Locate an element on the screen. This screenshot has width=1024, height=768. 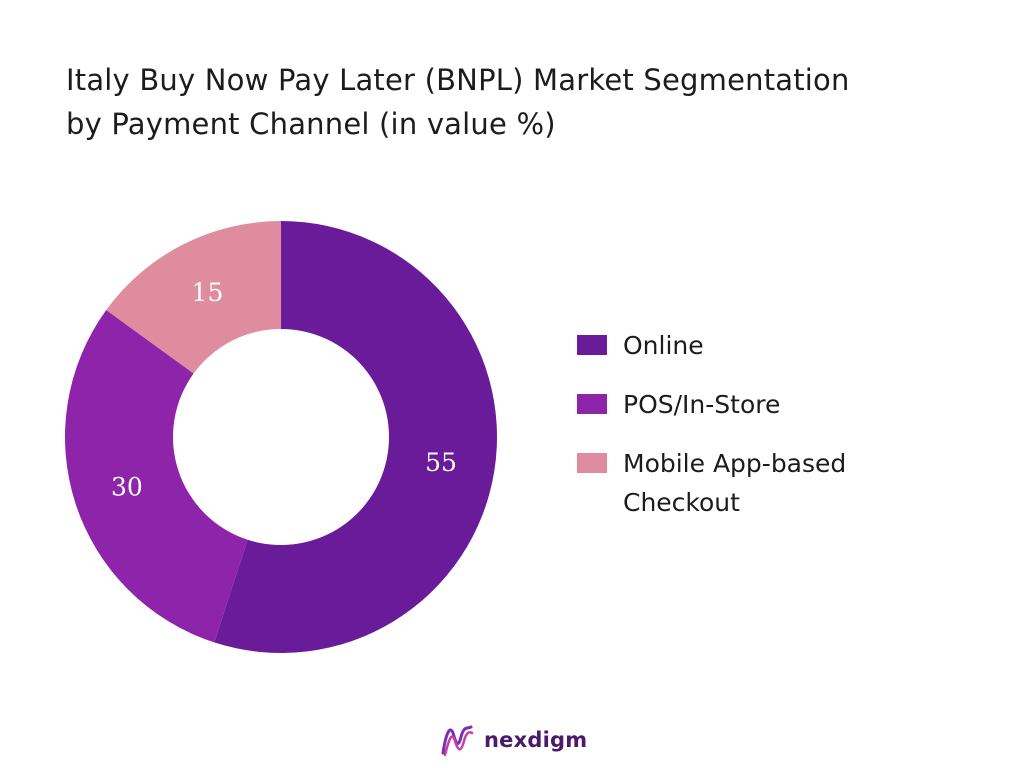
data-label-mobile-app-checkout: 15 is located at coordinates (208, 292).